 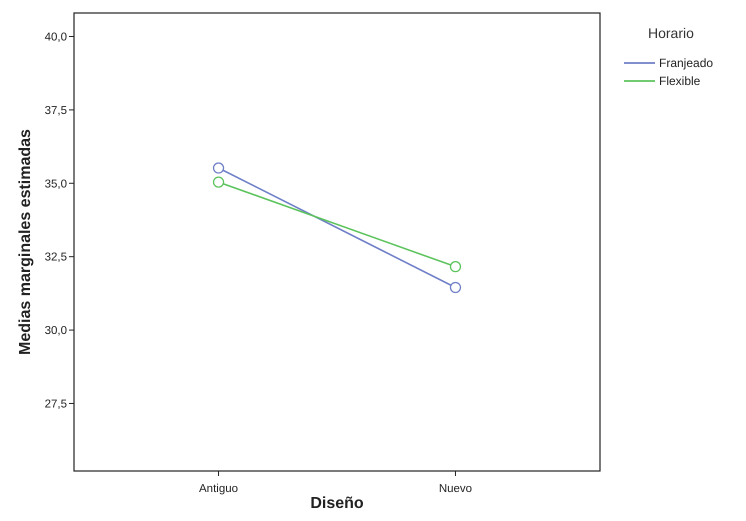 What do you see at coordinates (25, 241) in the screenshot?
I see `y-axis-title: Medias marginales estimadas` at bounding box center [25, 241].